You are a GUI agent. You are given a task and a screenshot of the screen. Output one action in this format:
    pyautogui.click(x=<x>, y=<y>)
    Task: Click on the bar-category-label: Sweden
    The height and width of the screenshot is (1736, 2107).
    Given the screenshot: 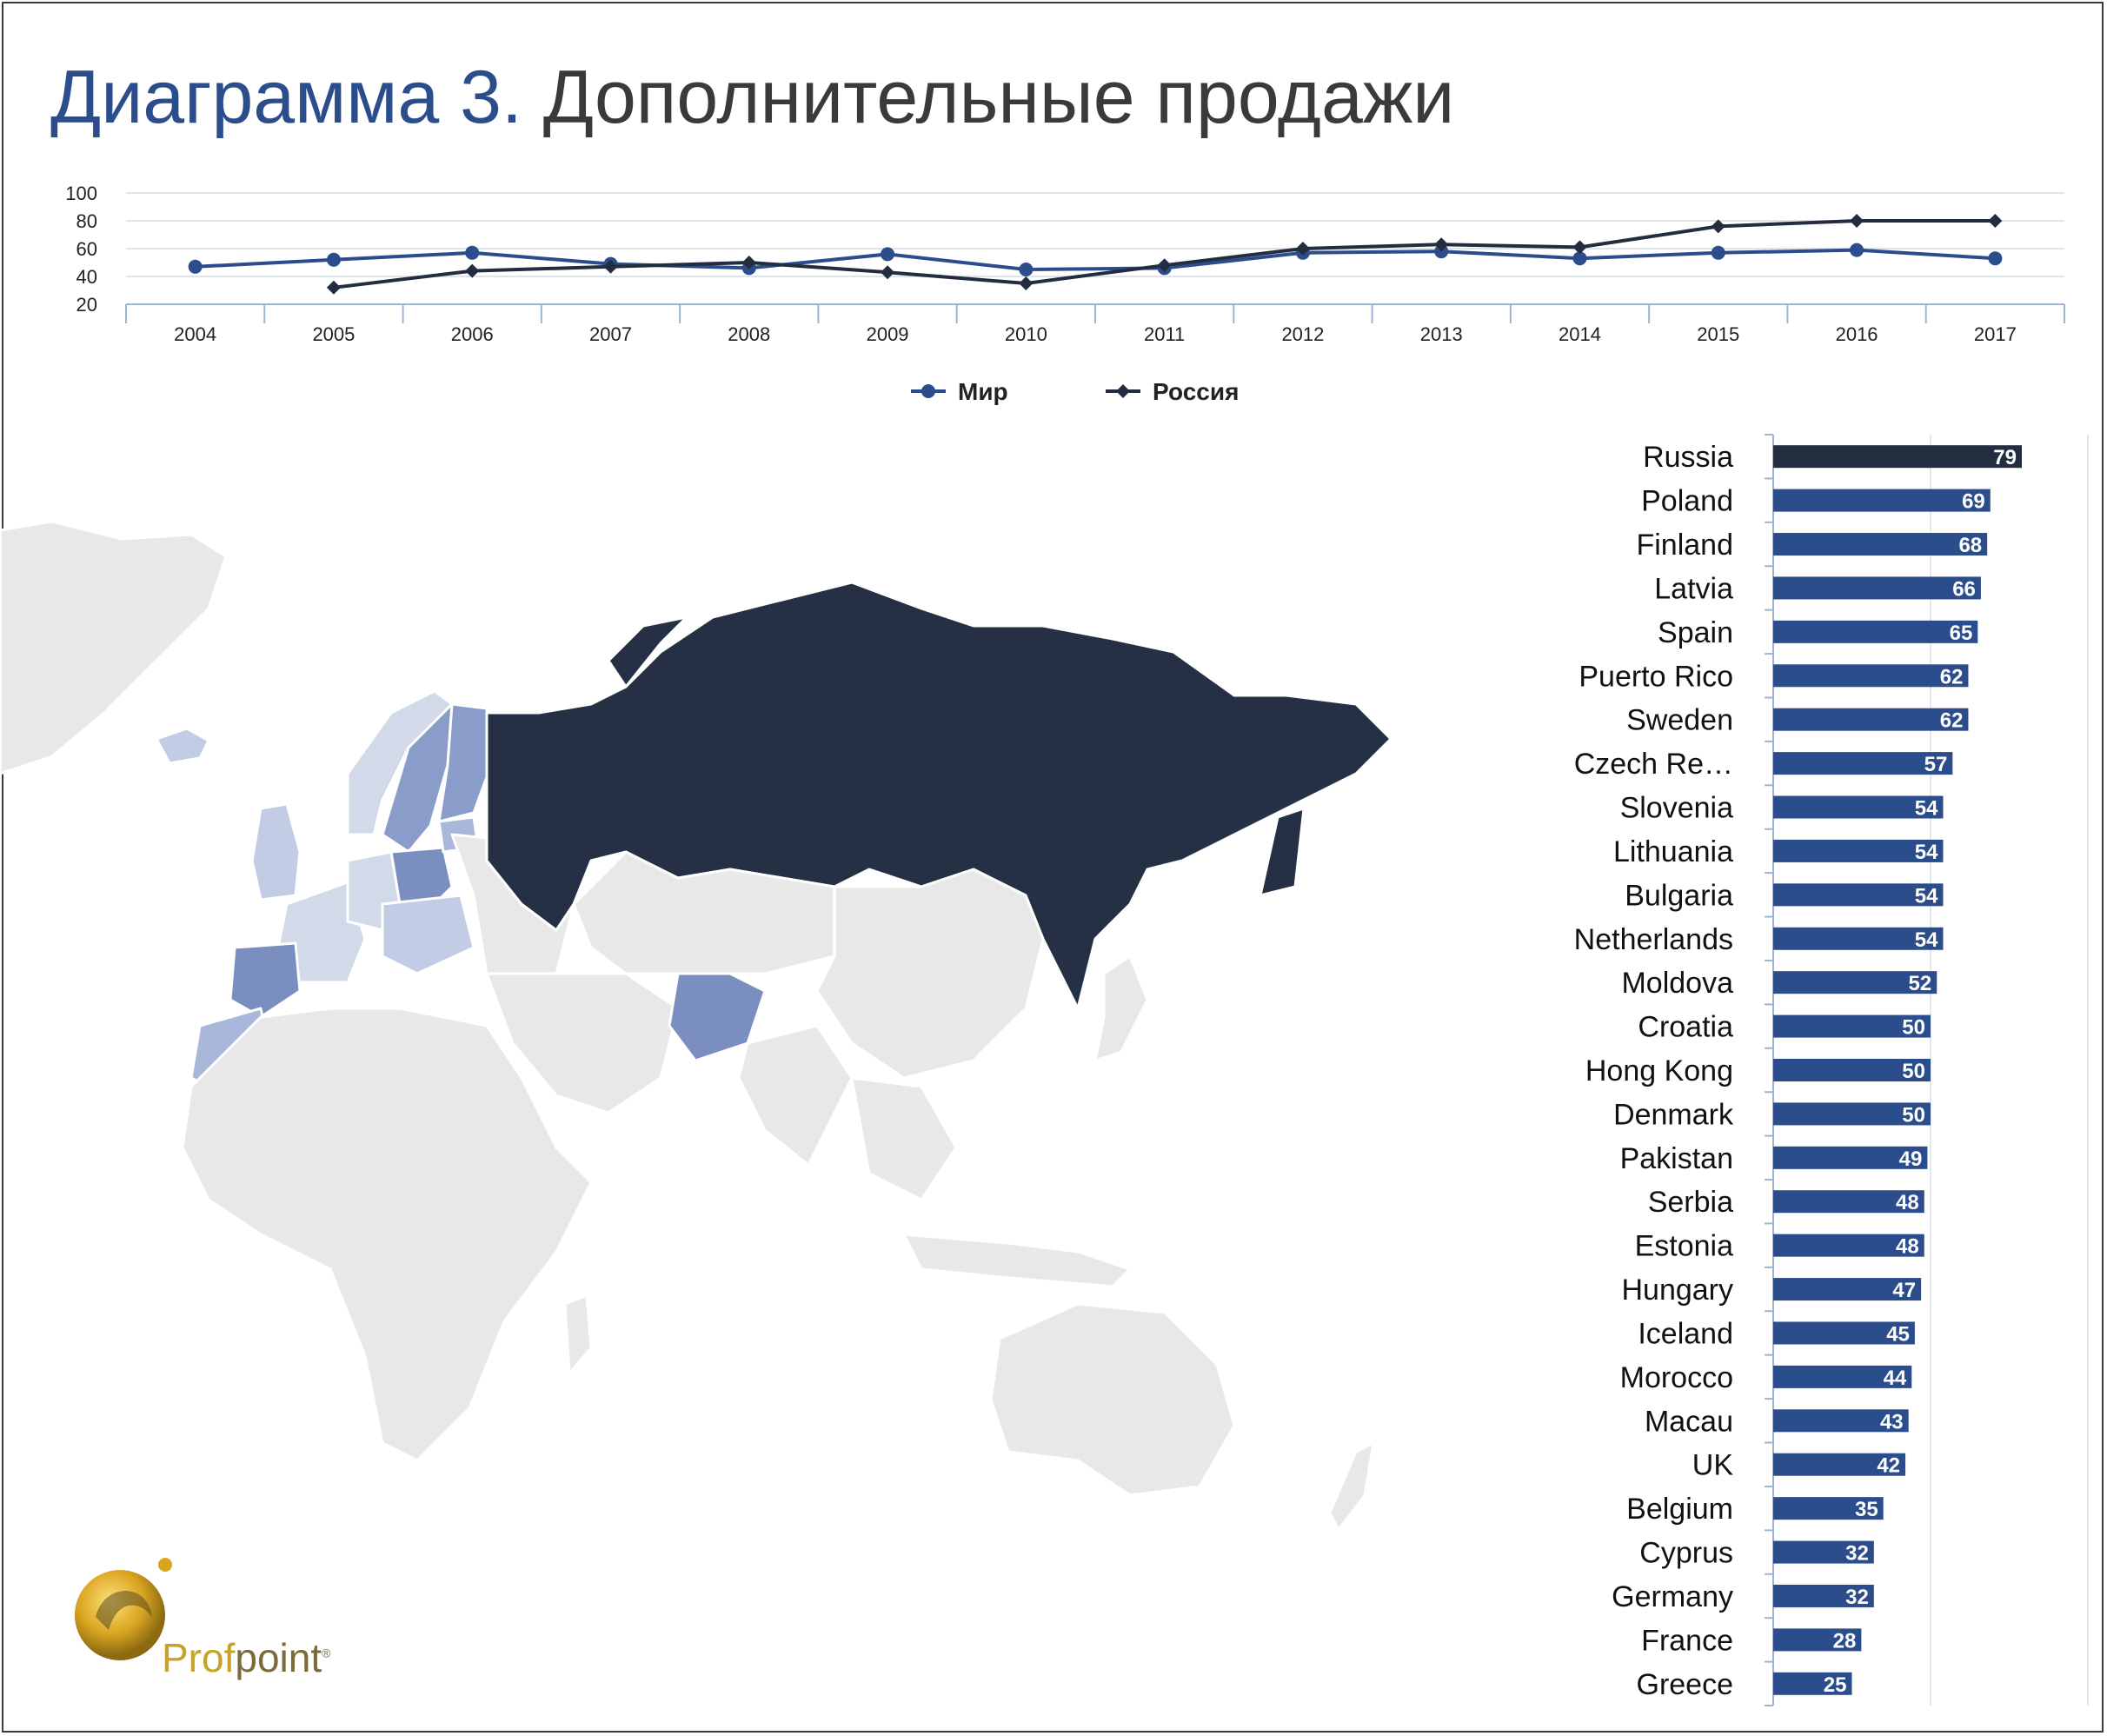 What is the action you would take?
    pyautogui.click(x=1679, y=720)
    